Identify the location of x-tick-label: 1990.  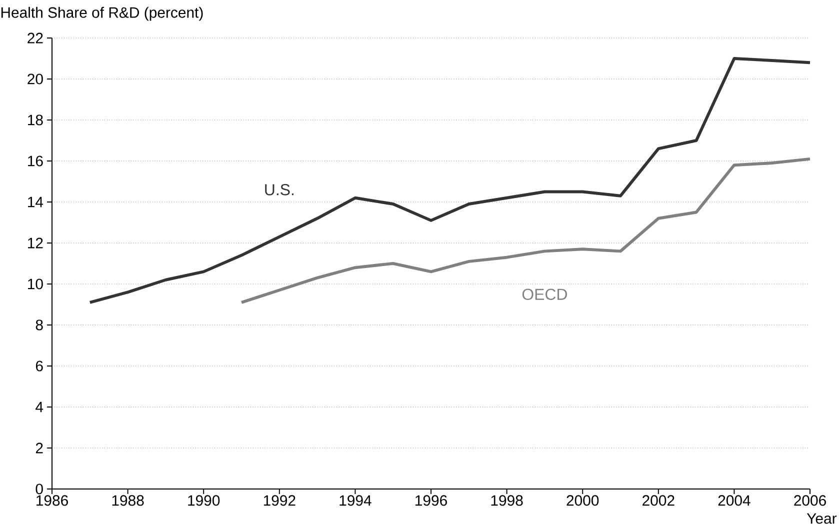
(204, 500).